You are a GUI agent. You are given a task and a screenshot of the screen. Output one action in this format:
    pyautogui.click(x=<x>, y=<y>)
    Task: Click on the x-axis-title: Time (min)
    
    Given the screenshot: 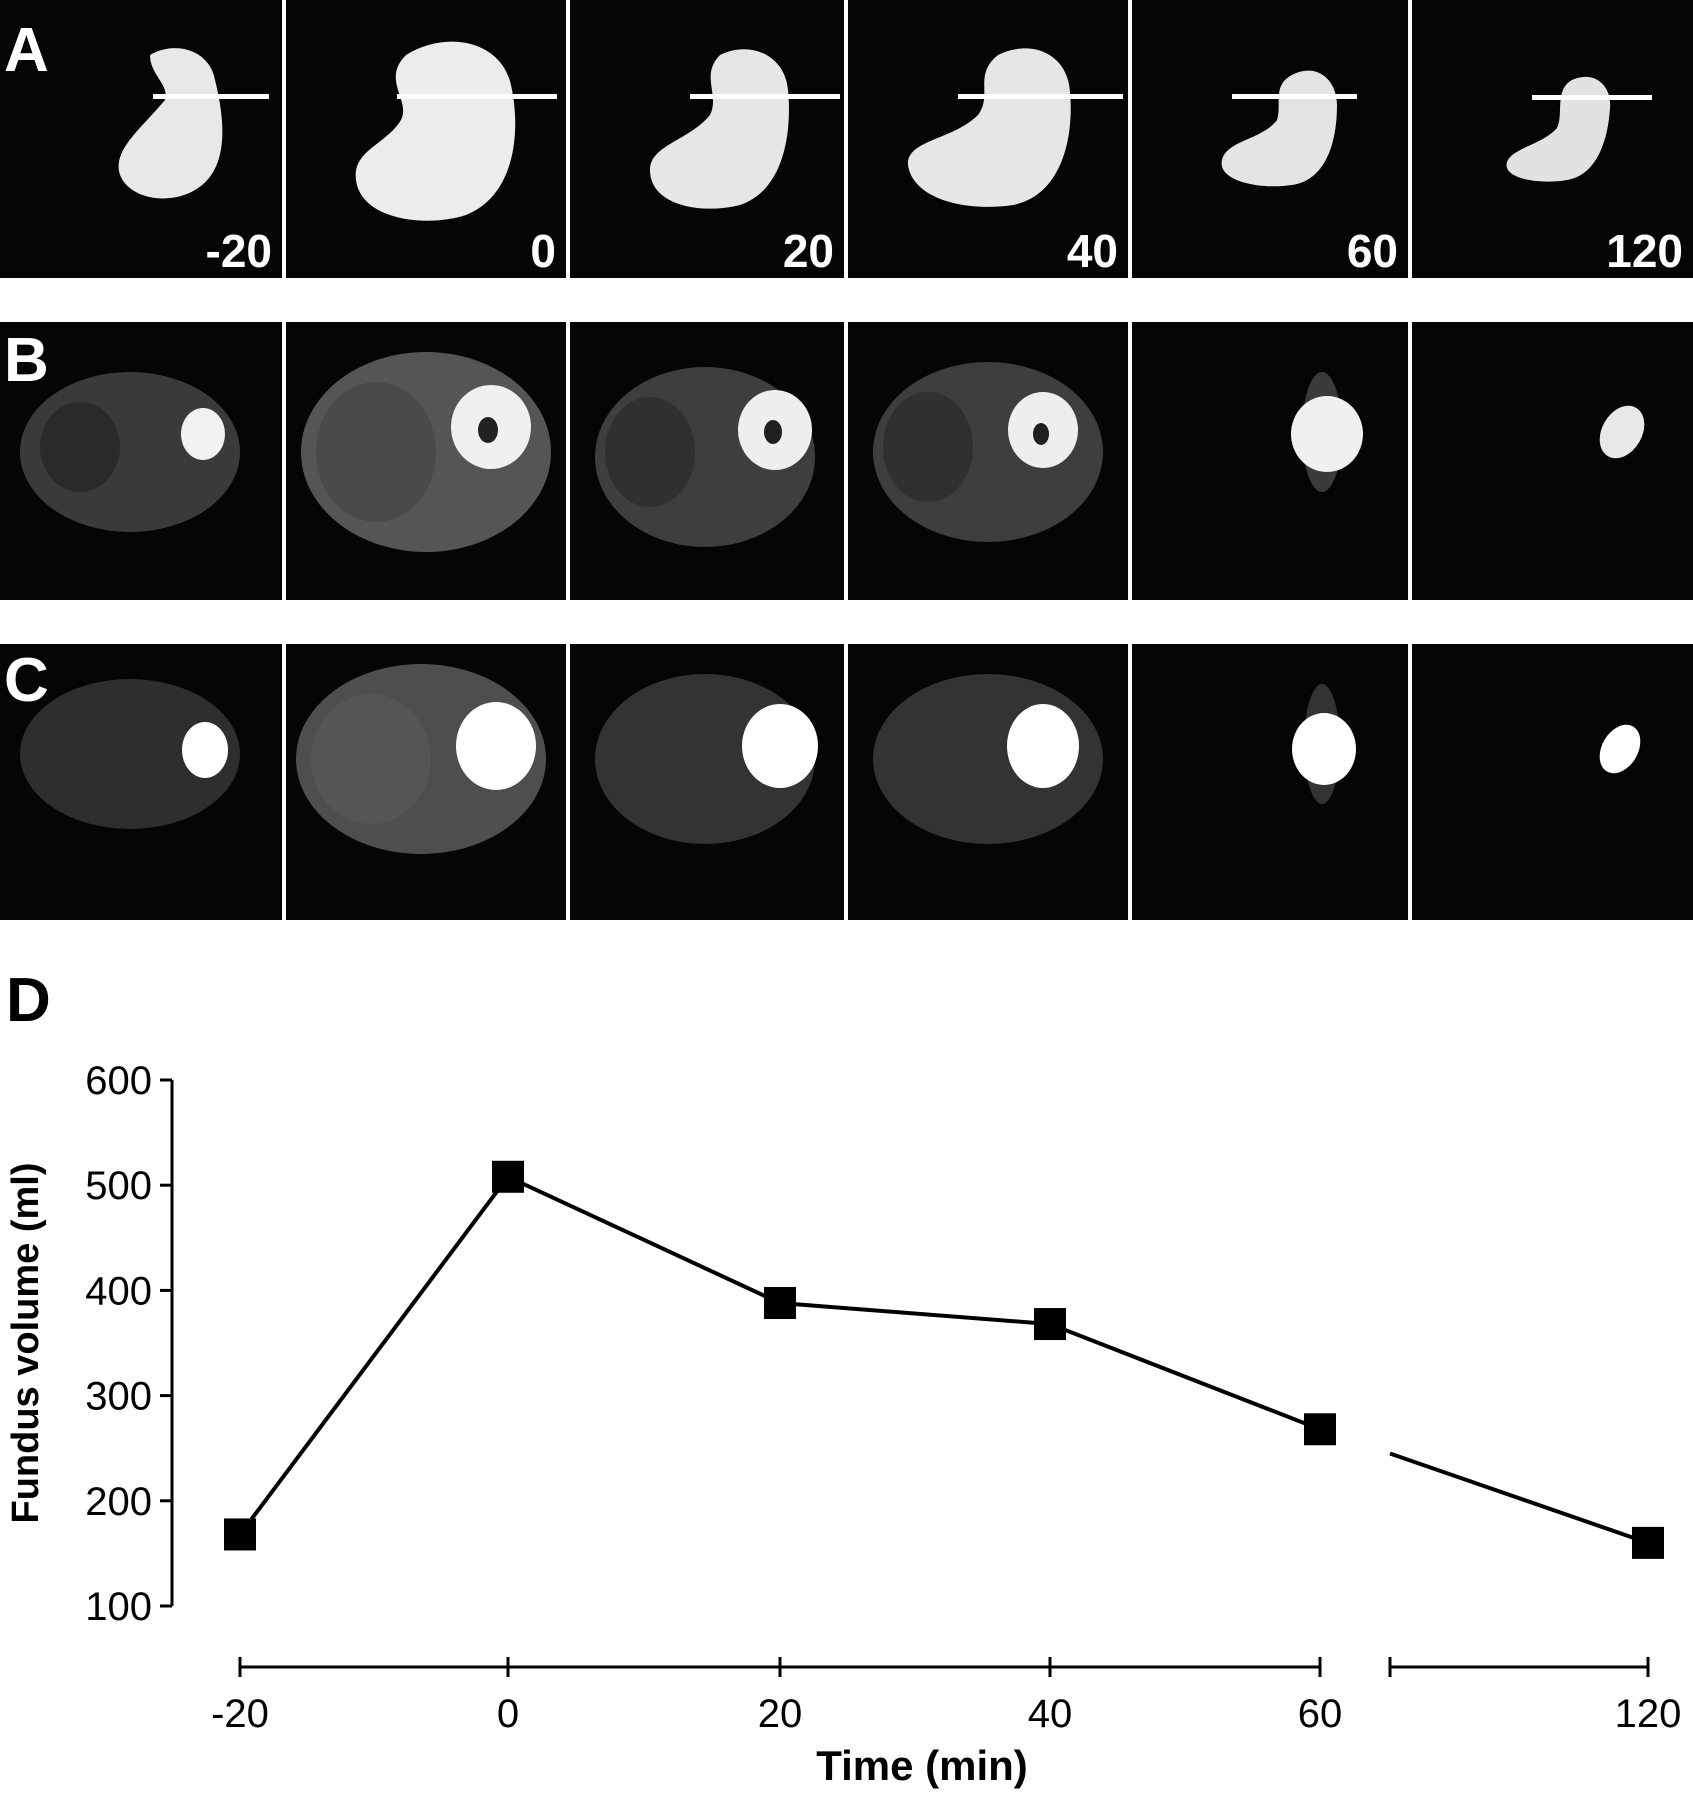 What is the action you would take?
    pyautogui.click(x=922, y=1765)
    